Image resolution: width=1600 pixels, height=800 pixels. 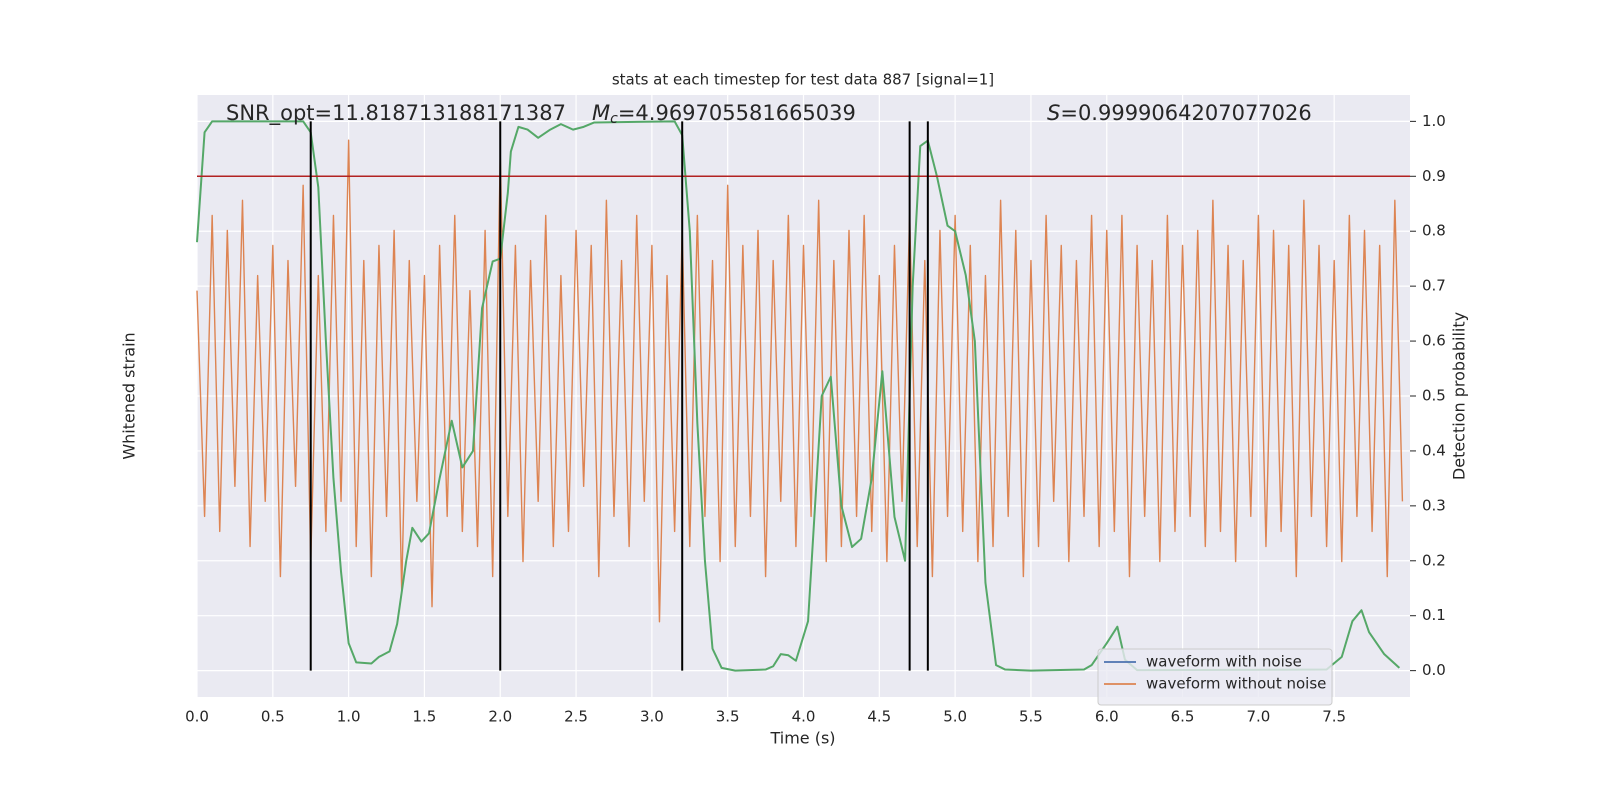 What do you see at coordinates (1434, 670) in the screenshot?
I see `y2-tick-label: 0.0` at bounding box center [1434, 670].